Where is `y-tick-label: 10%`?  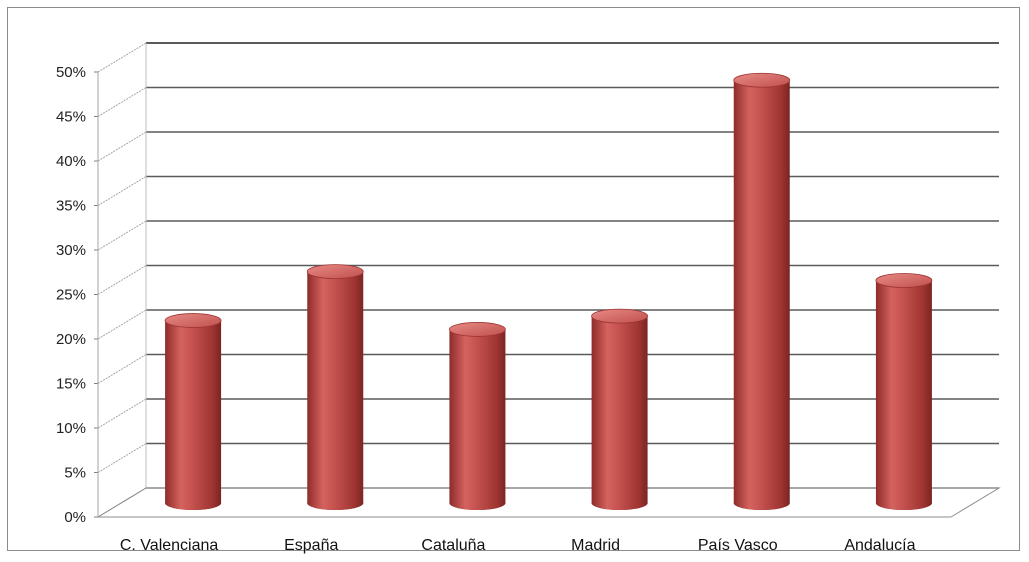 y-tick-label: 10% is located at coordinates (71, 428).